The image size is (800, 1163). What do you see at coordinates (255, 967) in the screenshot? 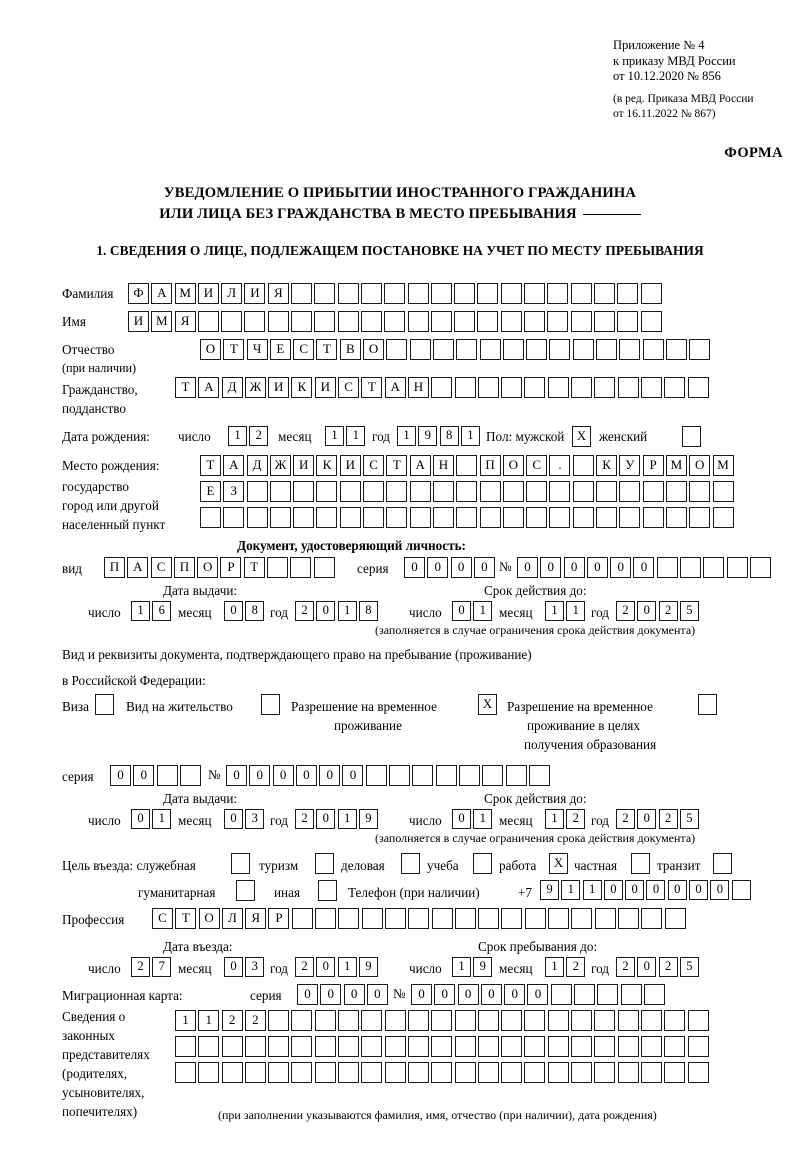
I see `form-cell: 3` at bounding box center [255, 967].